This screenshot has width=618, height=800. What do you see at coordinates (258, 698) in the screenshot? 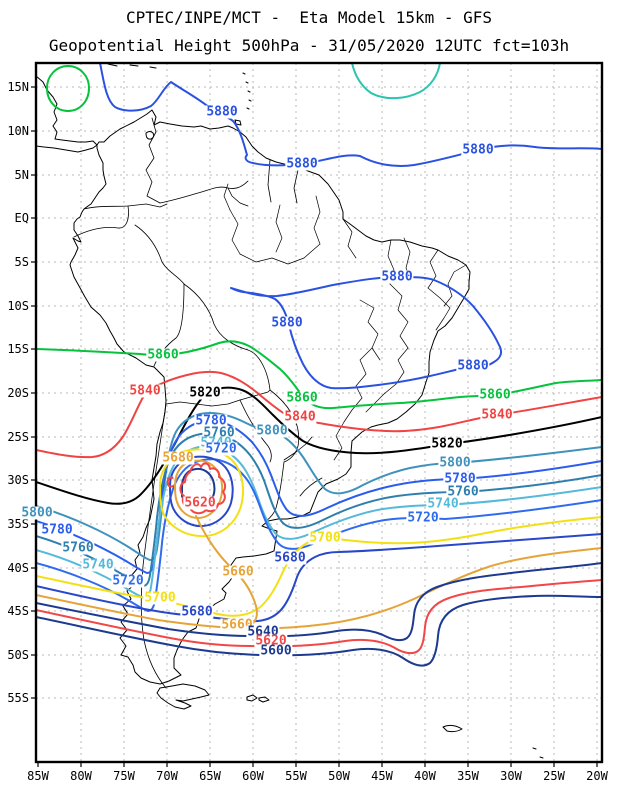
I see `falkland-islands` at bounding box center [258, 698].